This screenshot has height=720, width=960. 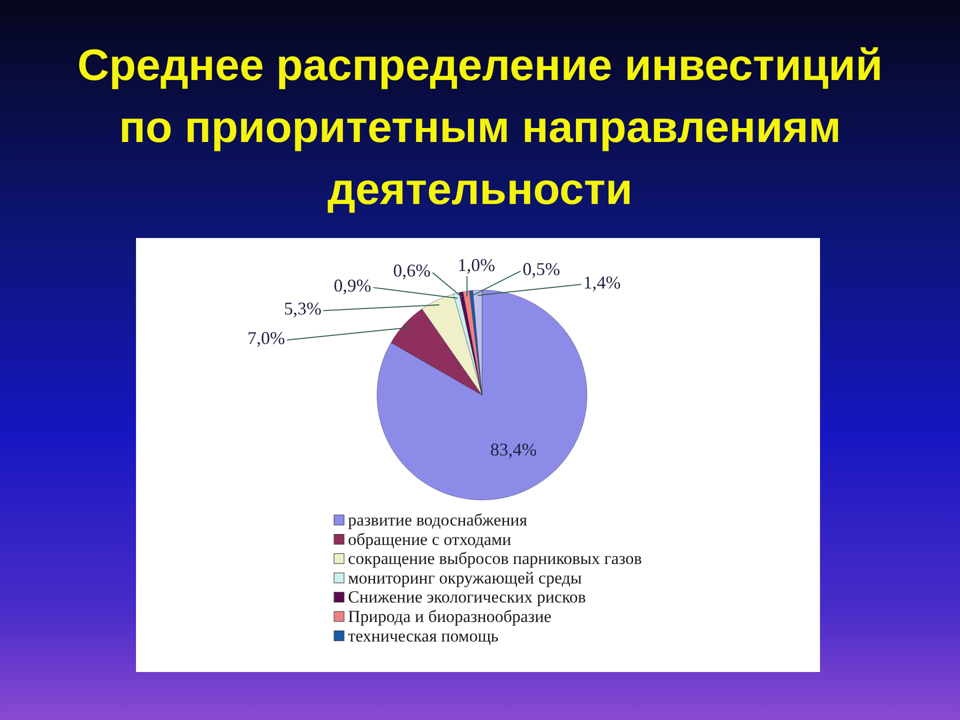 What do you see at coordinates (267, 338) in the screenshot?
I see `data-label: 7,0%` at bounding box center [267, 338].